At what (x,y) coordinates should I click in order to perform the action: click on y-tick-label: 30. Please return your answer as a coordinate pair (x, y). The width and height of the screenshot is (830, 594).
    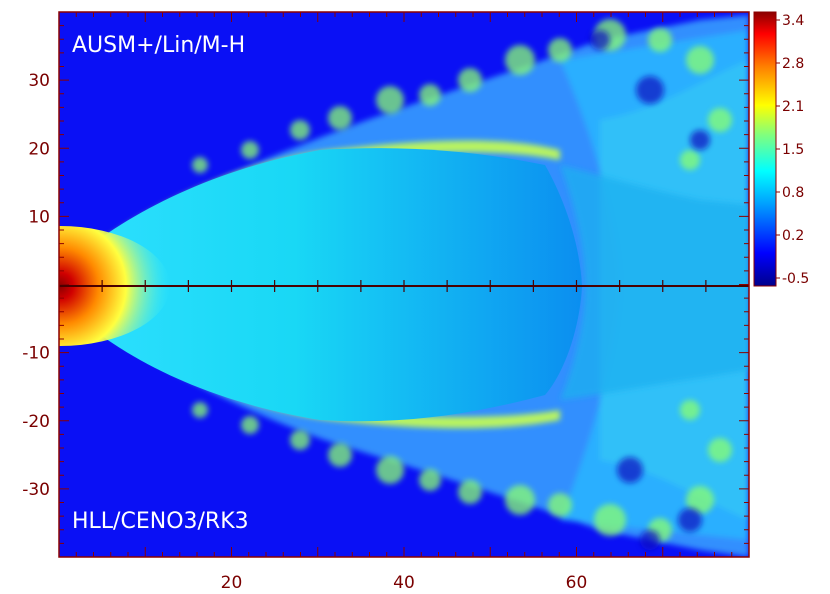
    Looking at the image, I should click on (39, 81).